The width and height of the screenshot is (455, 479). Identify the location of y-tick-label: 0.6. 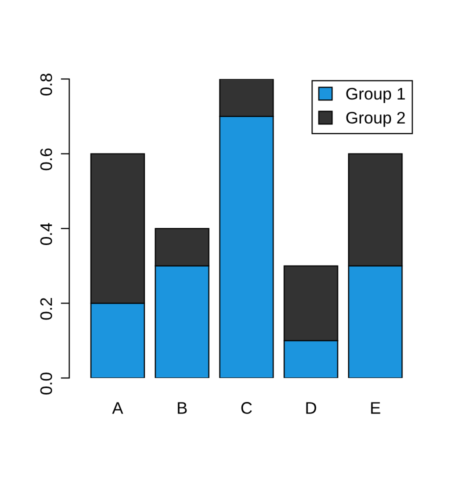
(46, 159).